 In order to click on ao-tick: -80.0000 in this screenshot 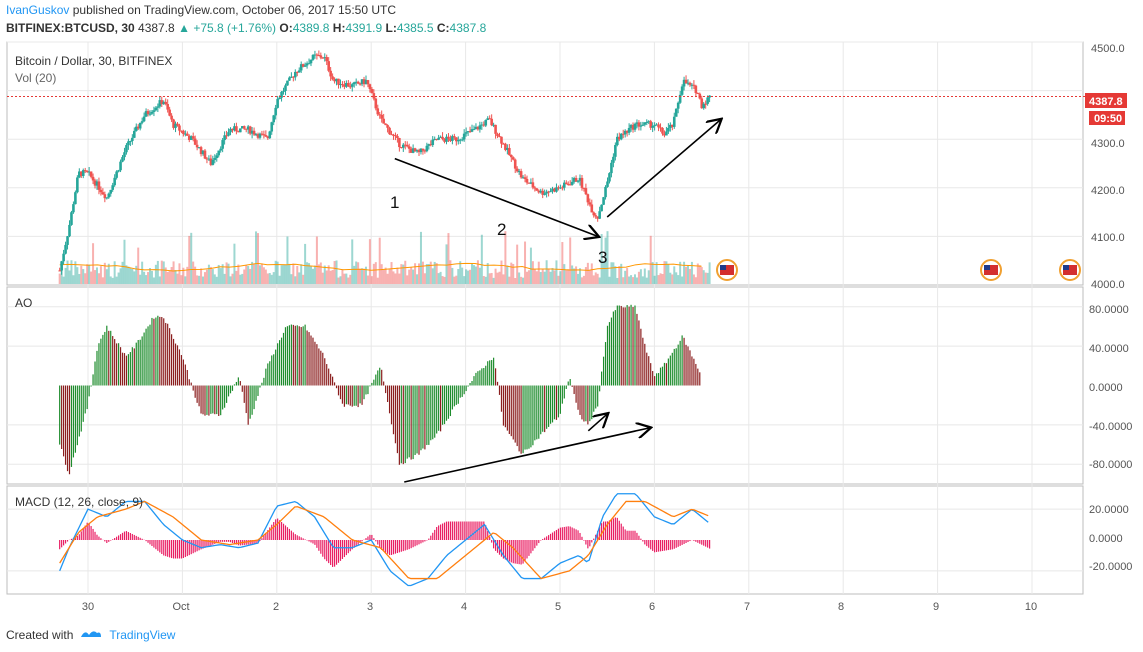, I will do `click(1110, 465)`.